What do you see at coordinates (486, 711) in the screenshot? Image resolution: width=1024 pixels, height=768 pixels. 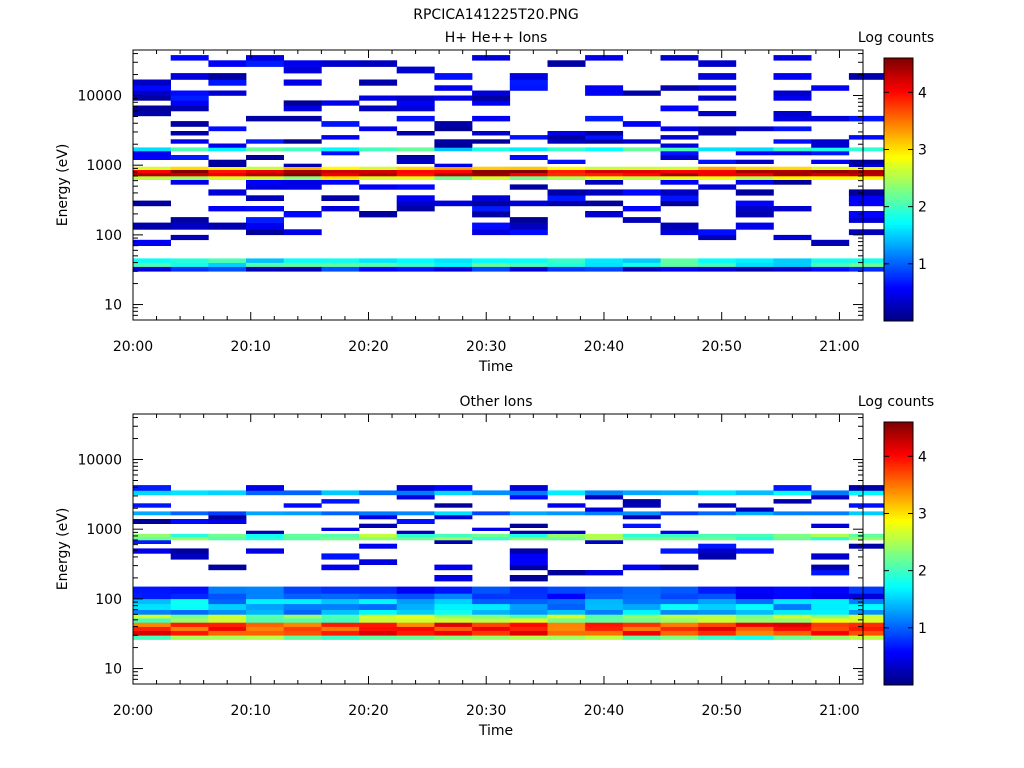 I see `x-tick-label: 20:30` at bounding box center [486, 711].